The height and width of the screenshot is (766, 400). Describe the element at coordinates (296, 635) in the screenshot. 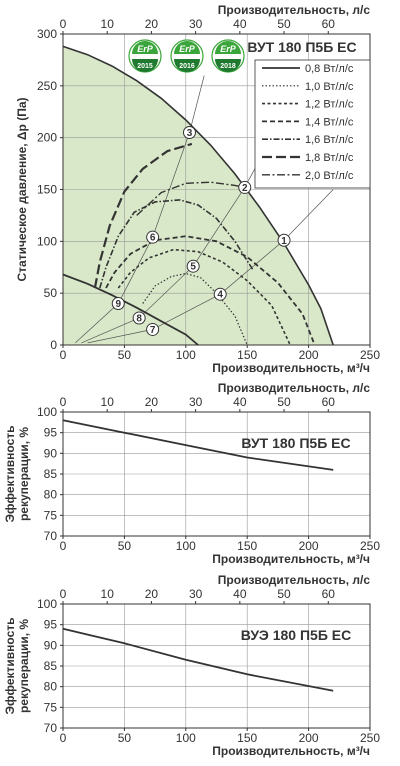

I see `model-title: ВУЭ 180 П5Б ЕС` at that location.